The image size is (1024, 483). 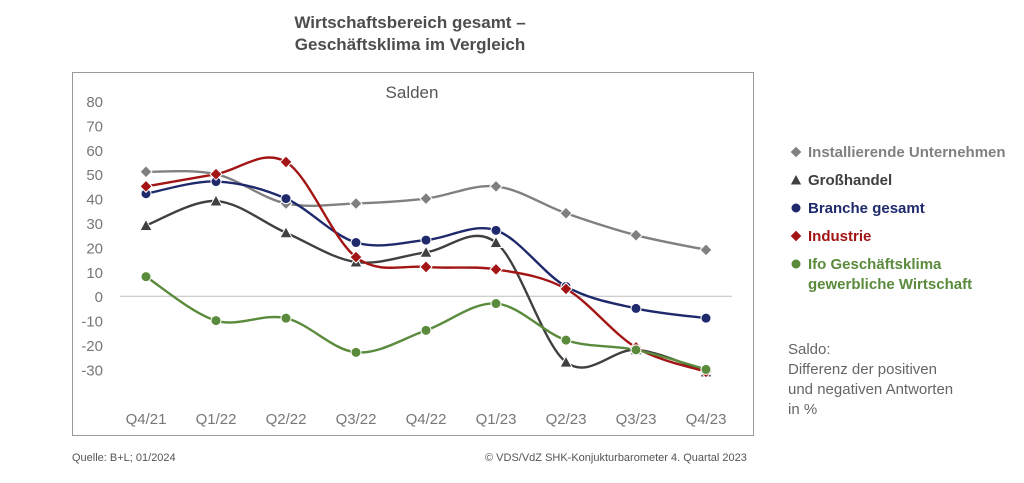 I want to click on x-tick-label: Q2/22, so click(x=286, y=419).